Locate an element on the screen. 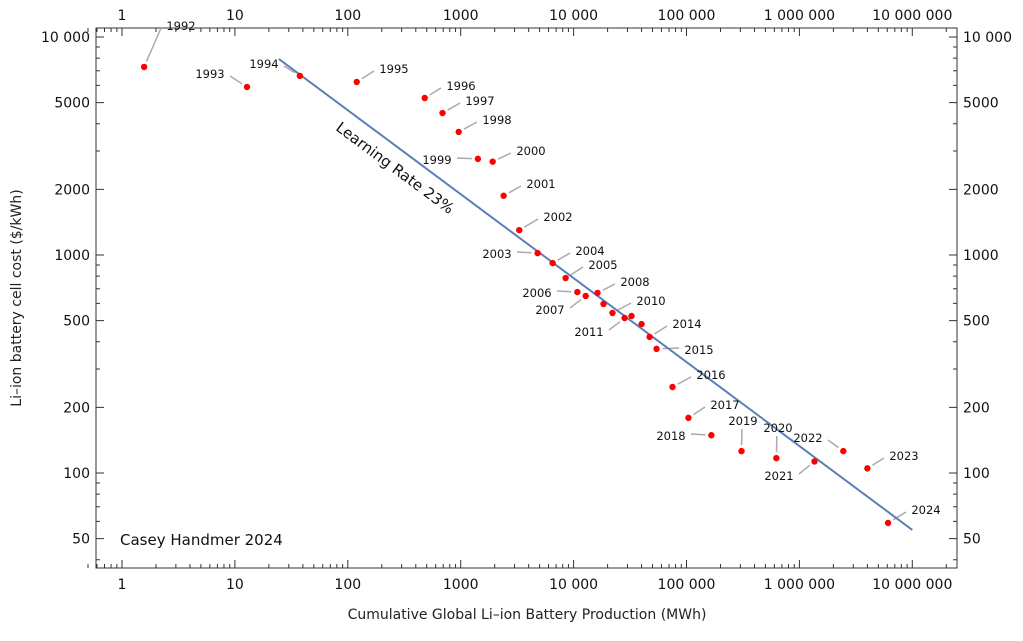  year-label-2023: 2023 is located at coordinates (903, 456).